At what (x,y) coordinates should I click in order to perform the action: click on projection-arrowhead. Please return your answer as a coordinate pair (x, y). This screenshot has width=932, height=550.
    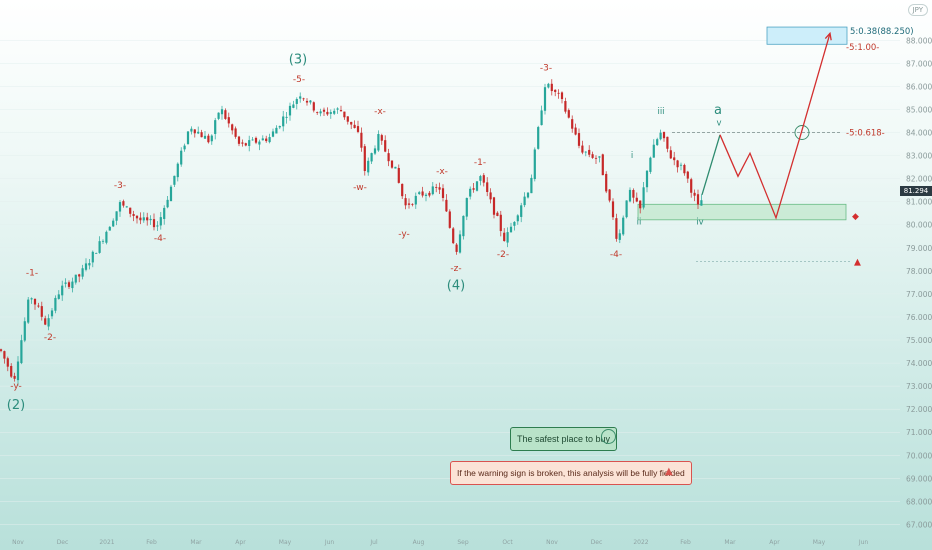
    Looking at the image, I should click on (828, 36).